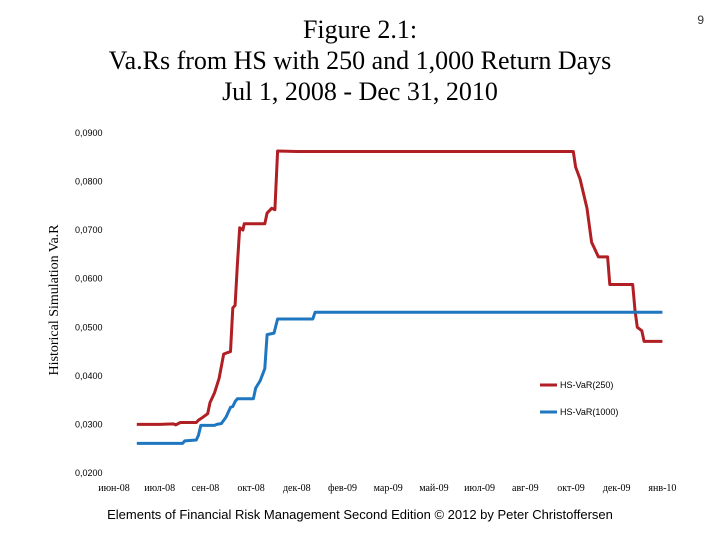  What do you see at coordinates (206, 488) in the screenshot?
I see `x-tick-label: сен-08` at bounding box center [206, 488].